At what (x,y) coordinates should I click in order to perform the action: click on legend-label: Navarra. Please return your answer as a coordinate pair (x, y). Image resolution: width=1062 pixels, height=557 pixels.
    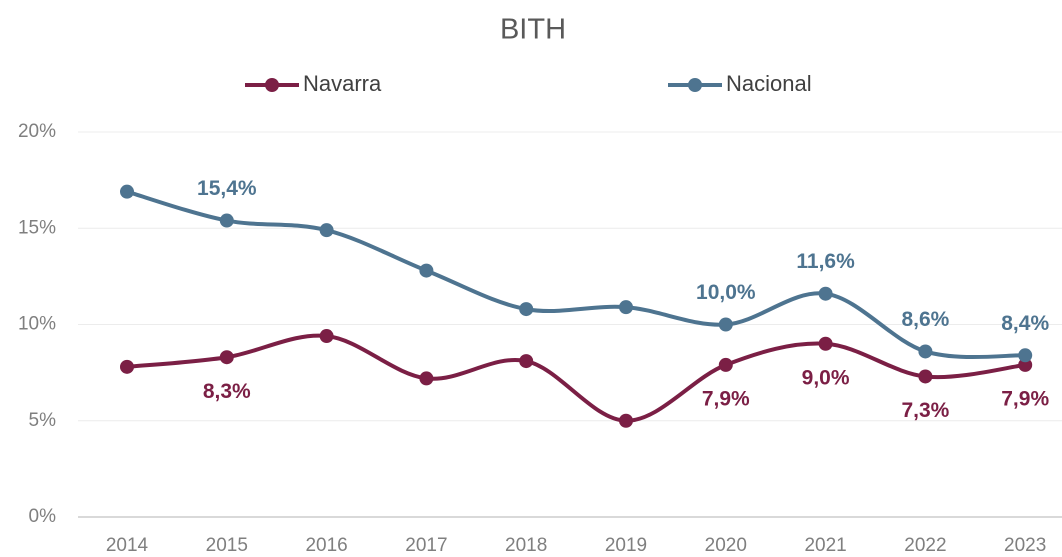
    Looking at the image, I should click on (342, 83).